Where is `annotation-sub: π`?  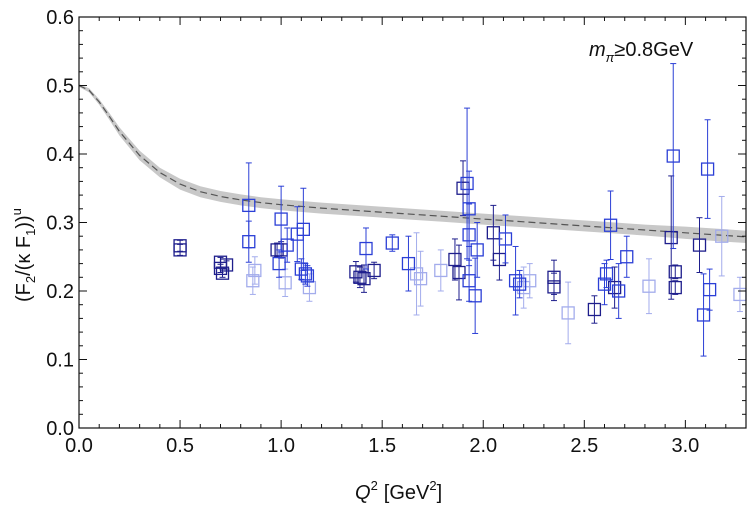 annotation-sub: π is located at coordinates (610, 57).